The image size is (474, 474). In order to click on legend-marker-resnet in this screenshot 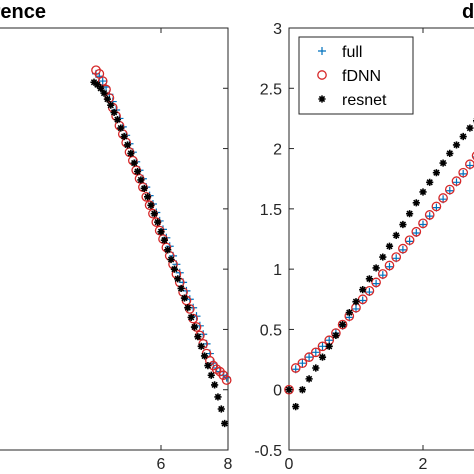, I will do `click(322, 99)`.